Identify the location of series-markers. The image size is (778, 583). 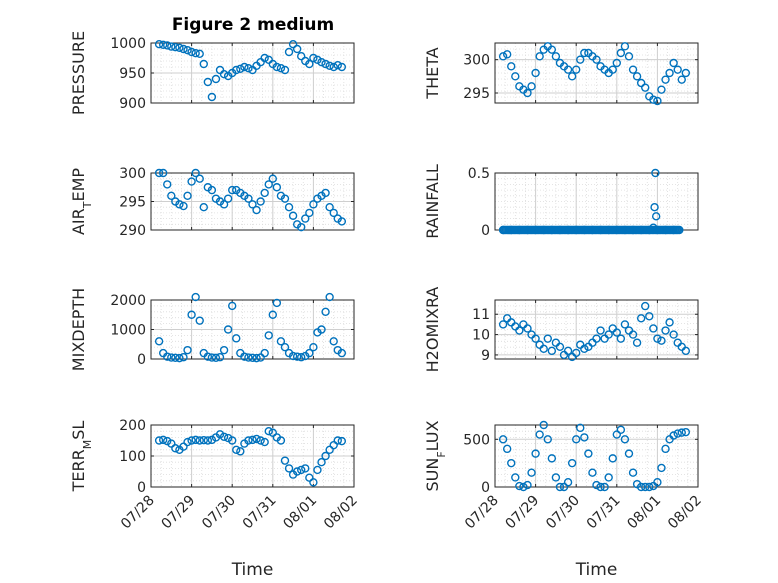
(591, 201).